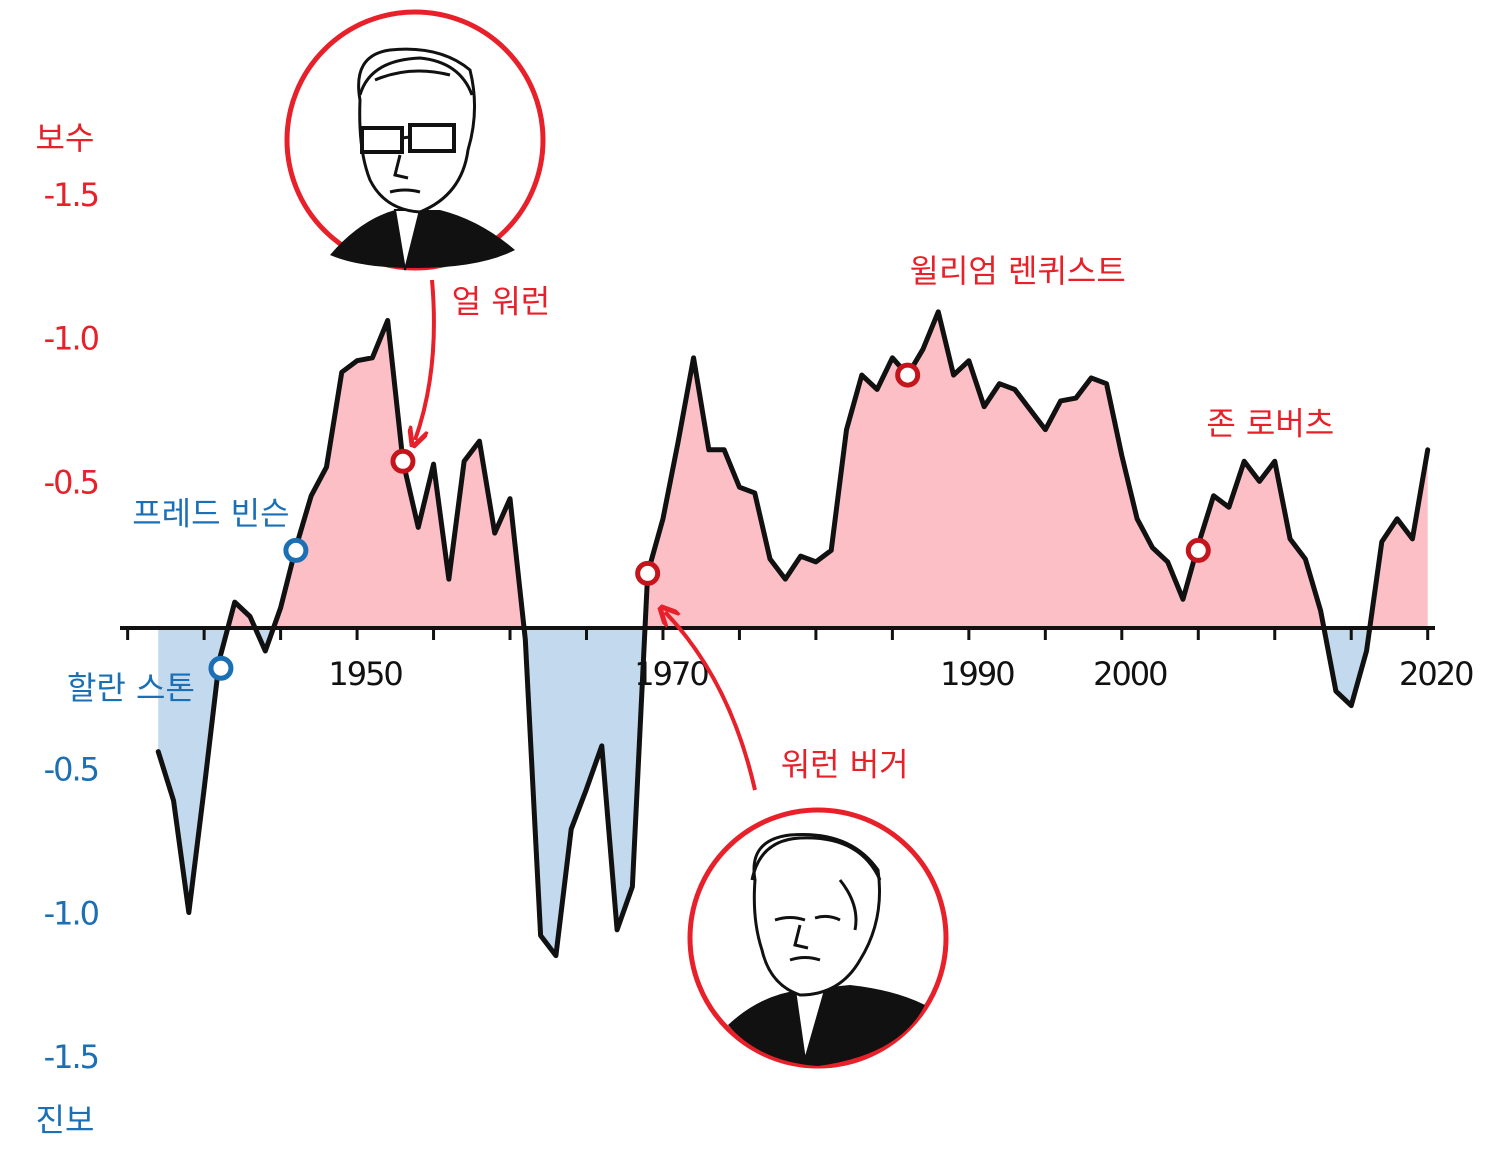  Describe the element at coordinates (1130, 674) in the screenshot. I see `x-tick-label: 2000` at that location.